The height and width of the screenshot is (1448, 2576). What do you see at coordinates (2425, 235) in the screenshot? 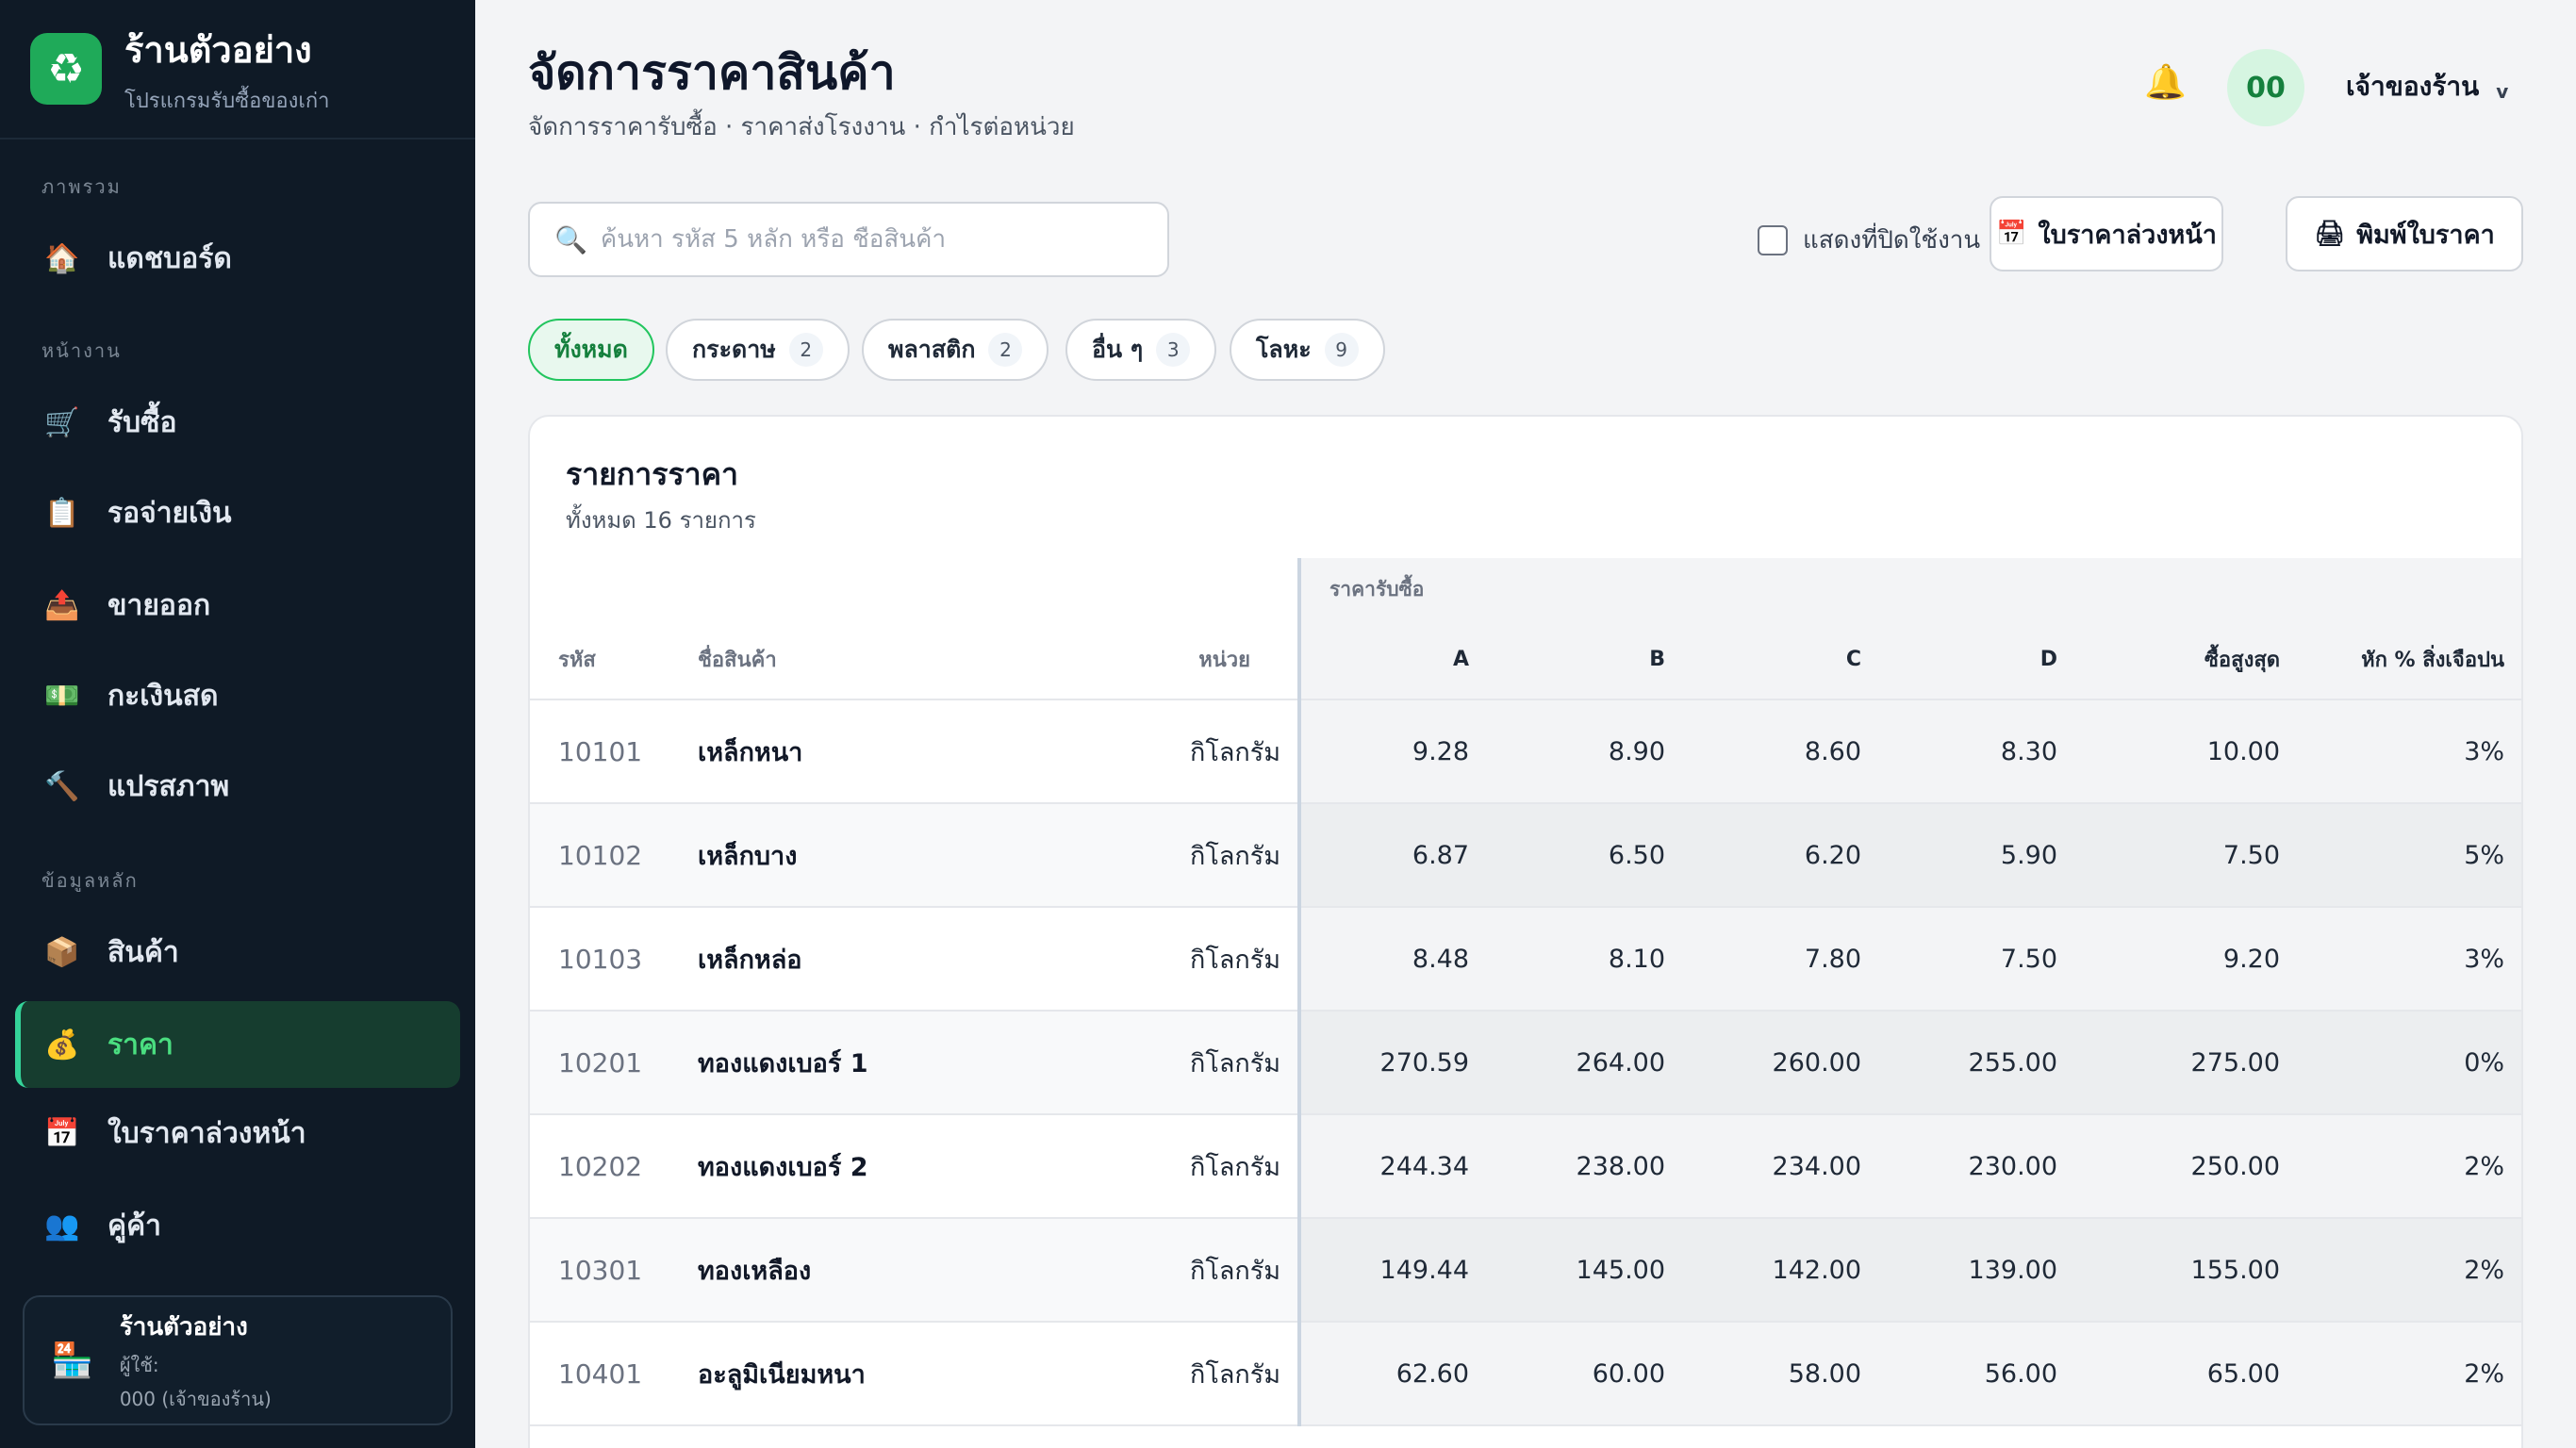
I see `print-price-button-label: พิมพ์ใบราคา` at bounding box center [2425, 235].